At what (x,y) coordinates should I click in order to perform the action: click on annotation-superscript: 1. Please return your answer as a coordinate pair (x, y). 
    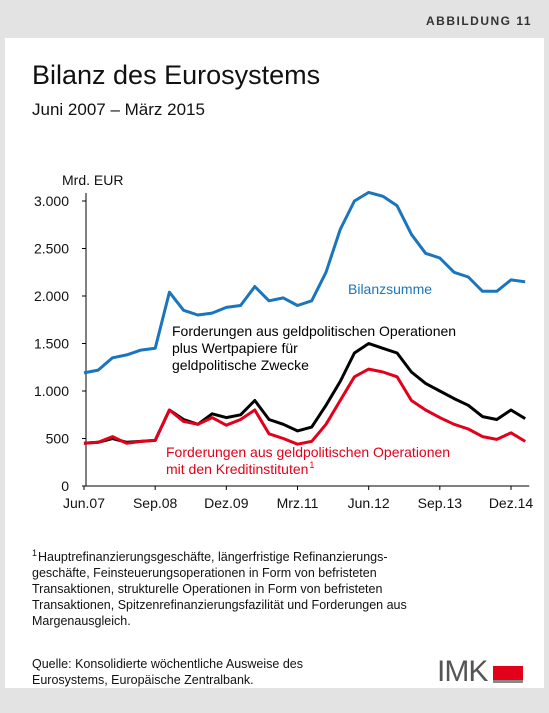
    Looking at the image, I should click on (311, 465).